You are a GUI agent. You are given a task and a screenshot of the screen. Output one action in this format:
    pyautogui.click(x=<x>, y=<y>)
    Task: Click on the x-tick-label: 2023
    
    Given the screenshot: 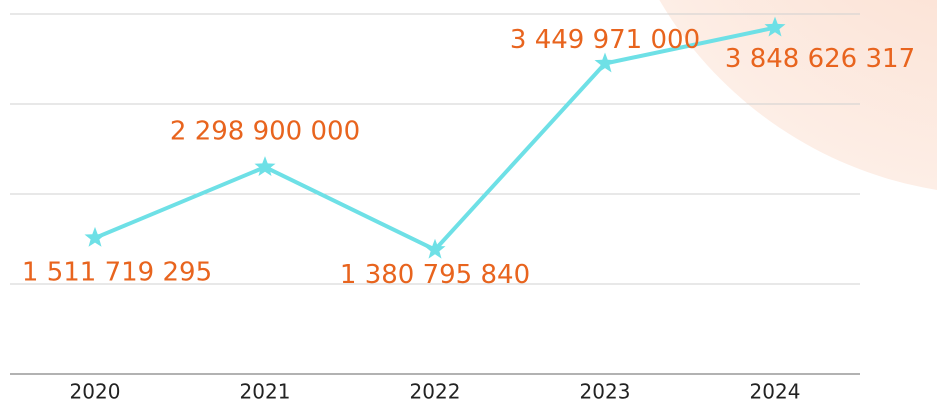 What is the action you would take?
    pyautogui.click(x=605, y=392)
    